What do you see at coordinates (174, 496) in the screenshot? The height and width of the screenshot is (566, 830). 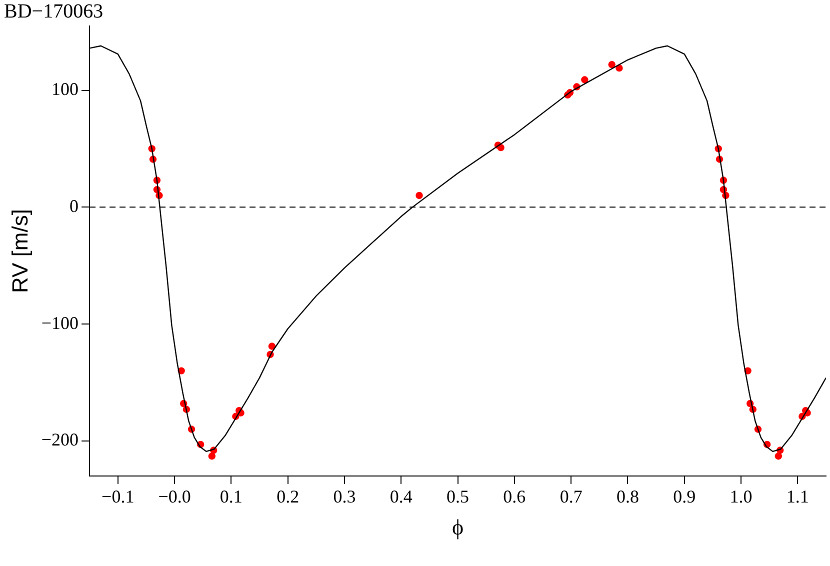 I see `x-tick-label: −0.0` at bounding box center [174, 496].